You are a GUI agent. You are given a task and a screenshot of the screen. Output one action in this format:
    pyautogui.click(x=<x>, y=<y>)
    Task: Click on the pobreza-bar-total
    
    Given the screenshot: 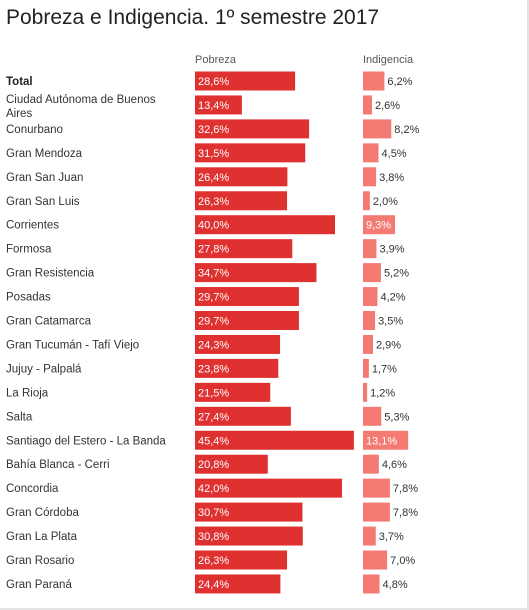 What is the action you would take?
    pyautogui.click(x=245, y=81)
    